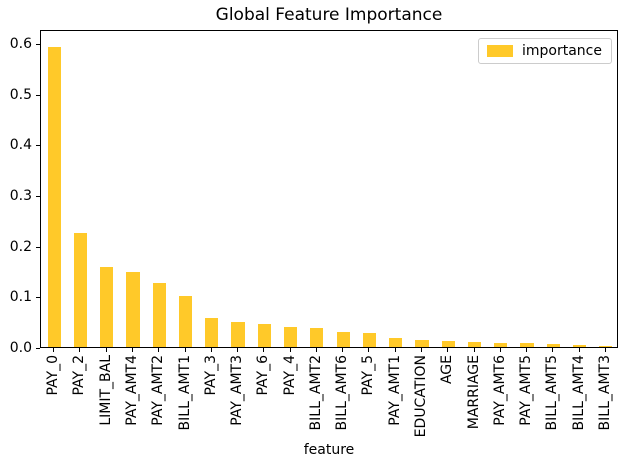  What do you see at coordinates (526, 390) in the screenshot?
I see `x-tick-label-pay_amt5: PAY_AMT5` at bounding box center [526, 390].